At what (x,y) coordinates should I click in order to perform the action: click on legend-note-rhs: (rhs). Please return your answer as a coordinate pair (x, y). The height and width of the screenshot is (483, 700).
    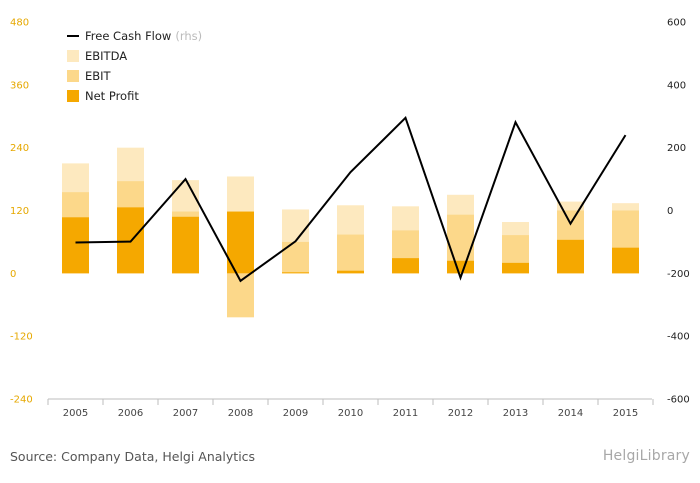
    Looking at the image, I should click on (188, 36).